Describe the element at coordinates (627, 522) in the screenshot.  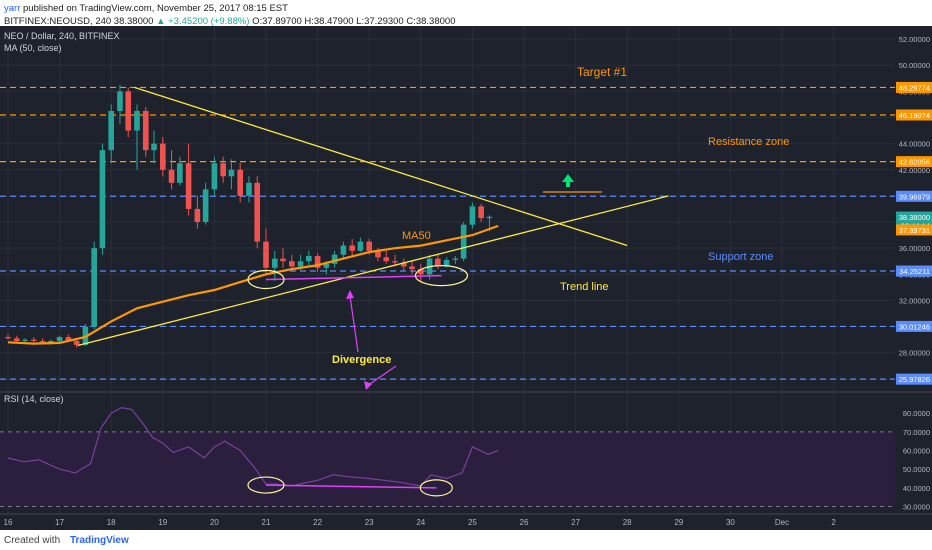
I see `time-tick-label: 28` at that location.